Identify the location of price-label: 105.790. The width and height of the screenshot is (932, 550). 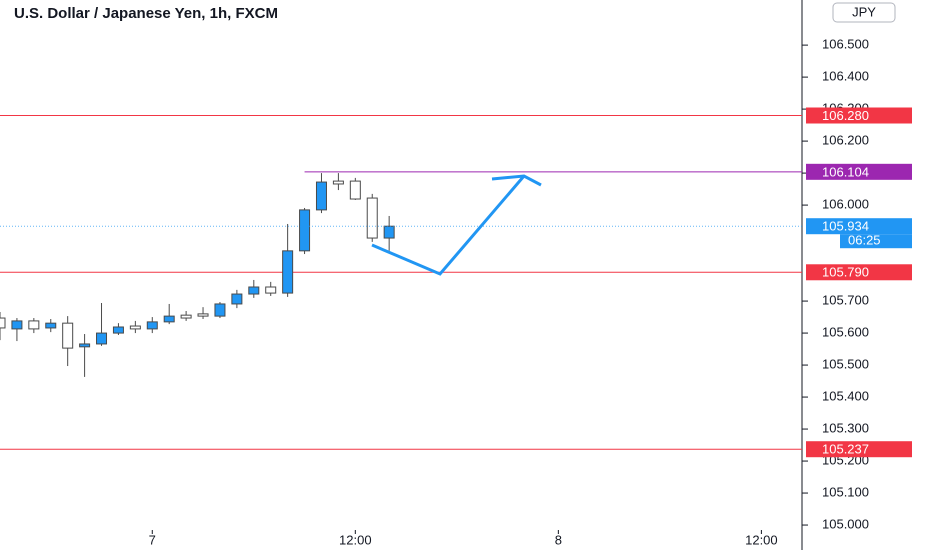
(845, 272).